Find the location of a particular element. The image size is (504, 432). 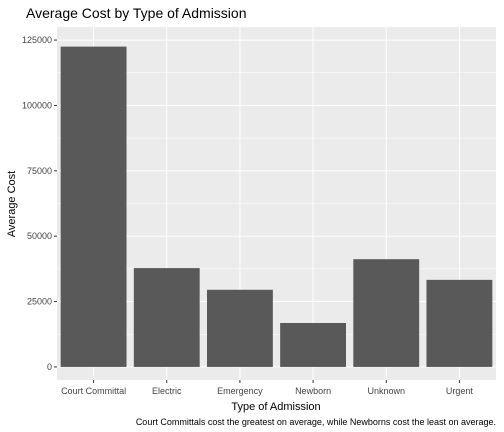

x-tick-label: Urgent is located at coordinates (460, 391).